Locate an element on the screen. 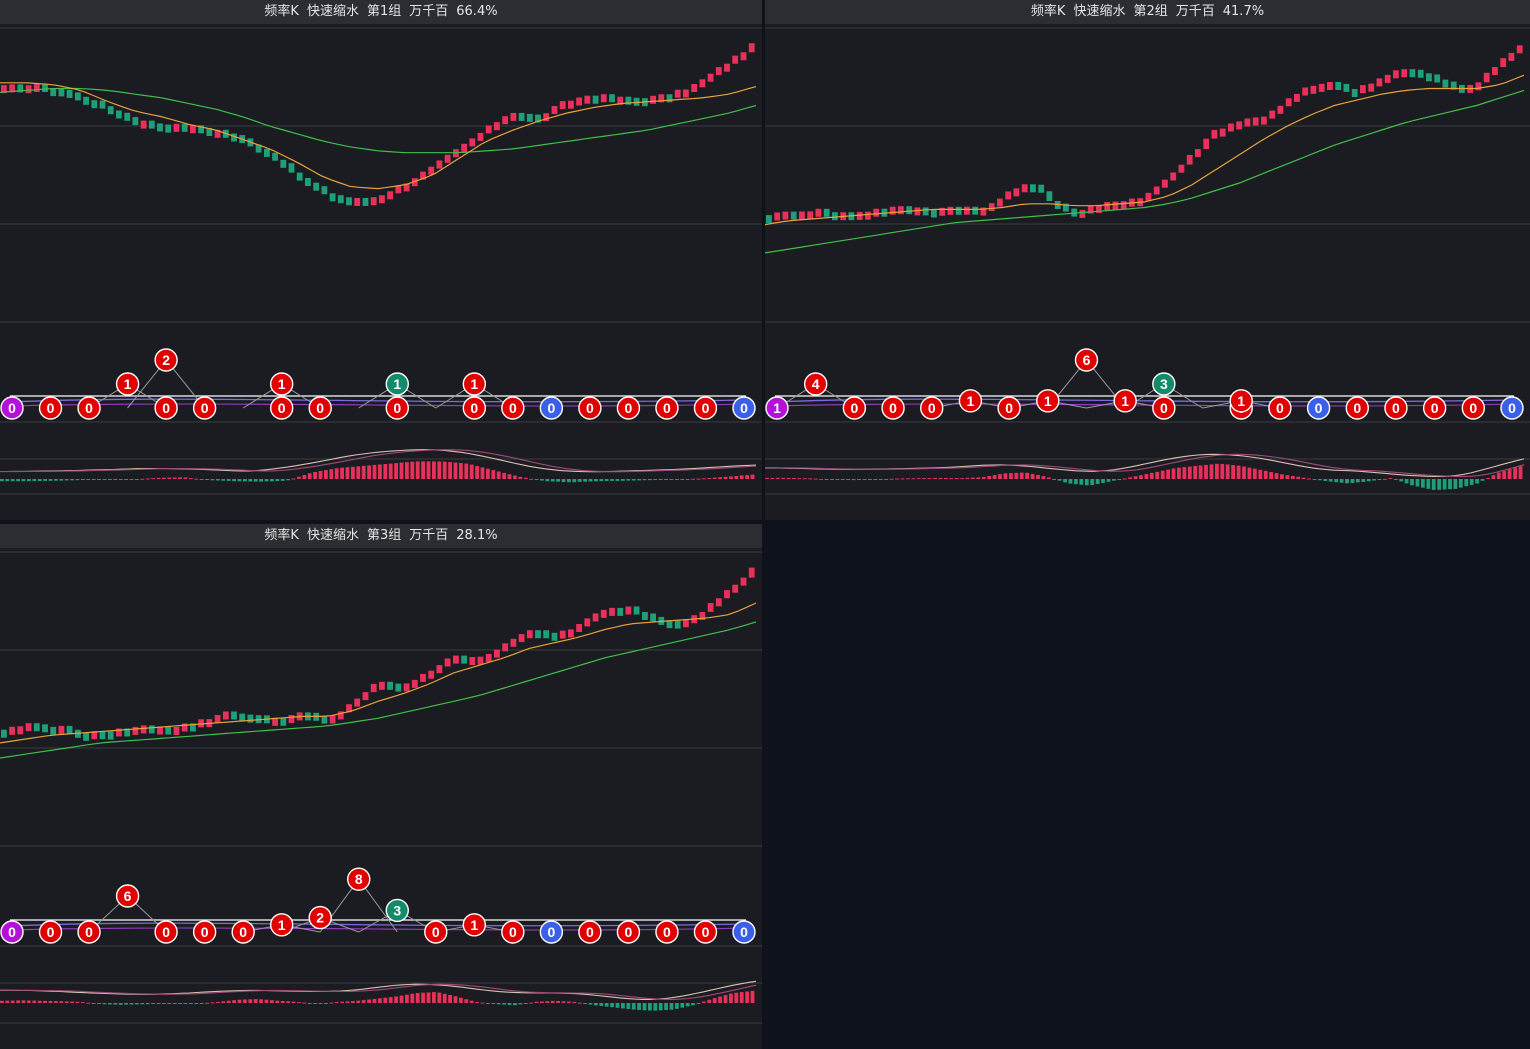 The height and width of the screenshot is (1049, 1530). macd-dea-line is located at coordinates (1145, 465).